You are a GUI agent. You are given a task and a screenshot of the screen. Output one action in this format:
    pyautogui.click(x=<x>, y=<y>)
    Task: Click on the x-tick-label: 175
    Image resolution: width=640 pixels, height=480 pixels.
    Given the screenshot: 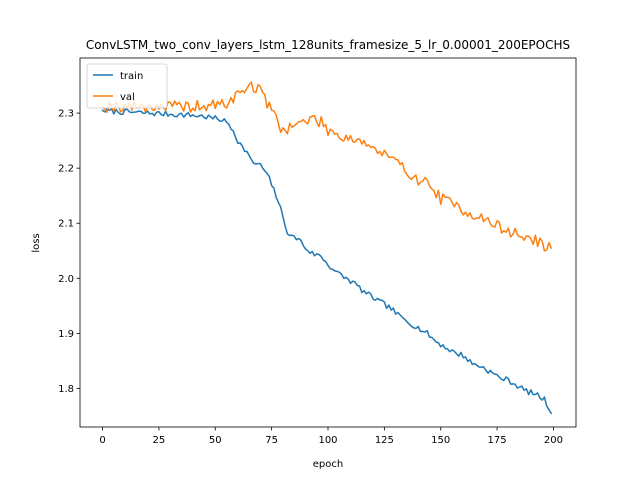 What is the action you would take?
    pyautogui.click(x=497, y=440)
    